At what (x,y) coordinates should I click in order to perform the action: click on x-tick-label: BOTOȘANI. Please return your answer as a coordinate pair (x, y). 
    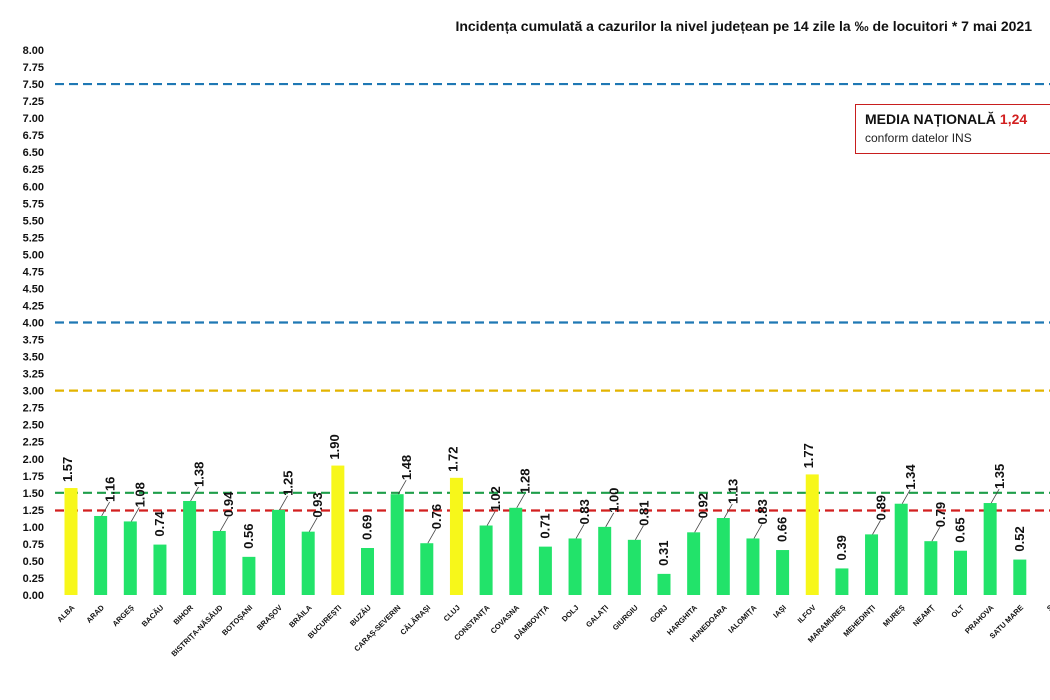
    Looking at the image, I should click on (237, 620).